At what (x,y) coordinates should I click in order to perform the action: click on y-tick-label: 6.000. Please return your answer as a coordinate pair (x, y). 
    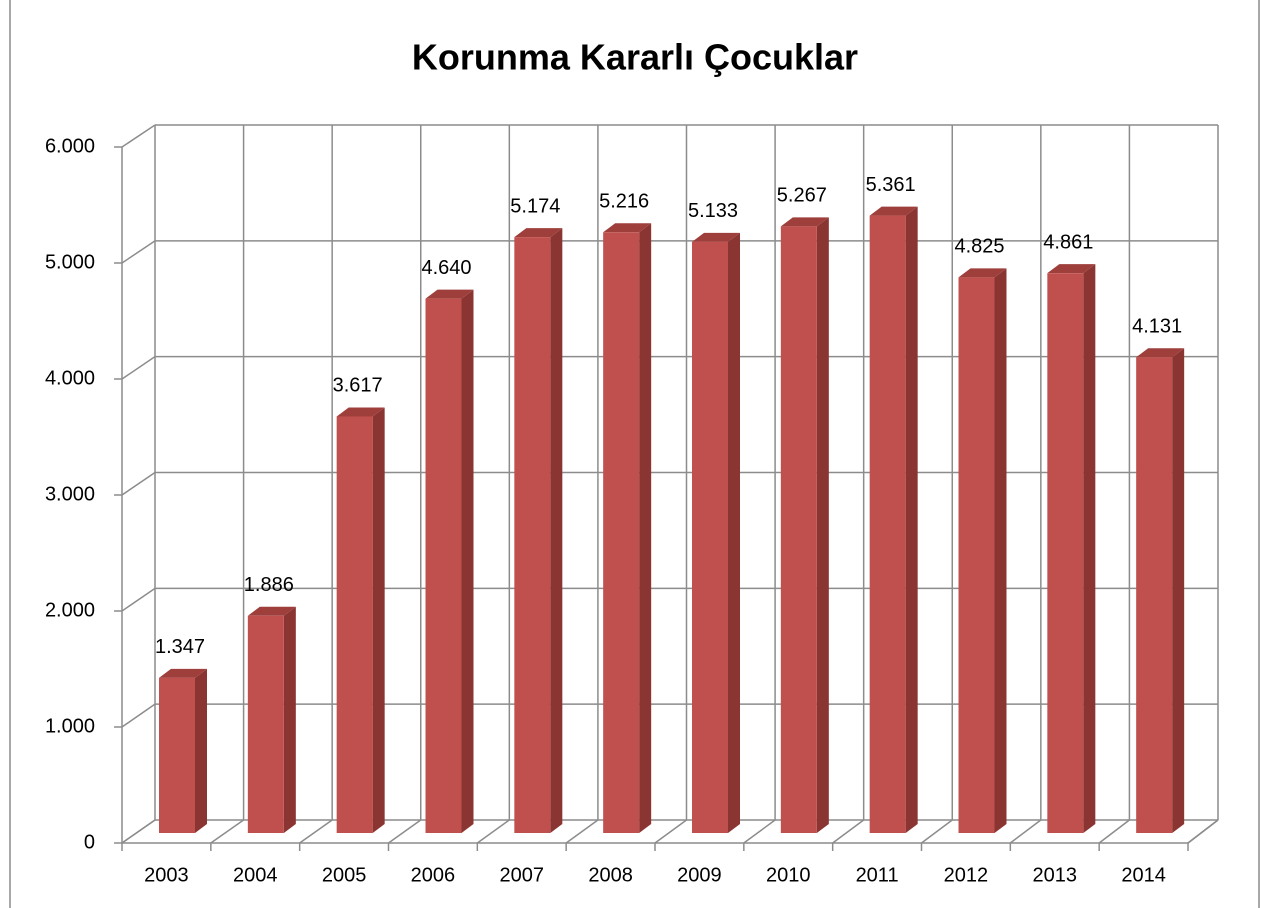
    Looking at the image, I should click on (70, 146).